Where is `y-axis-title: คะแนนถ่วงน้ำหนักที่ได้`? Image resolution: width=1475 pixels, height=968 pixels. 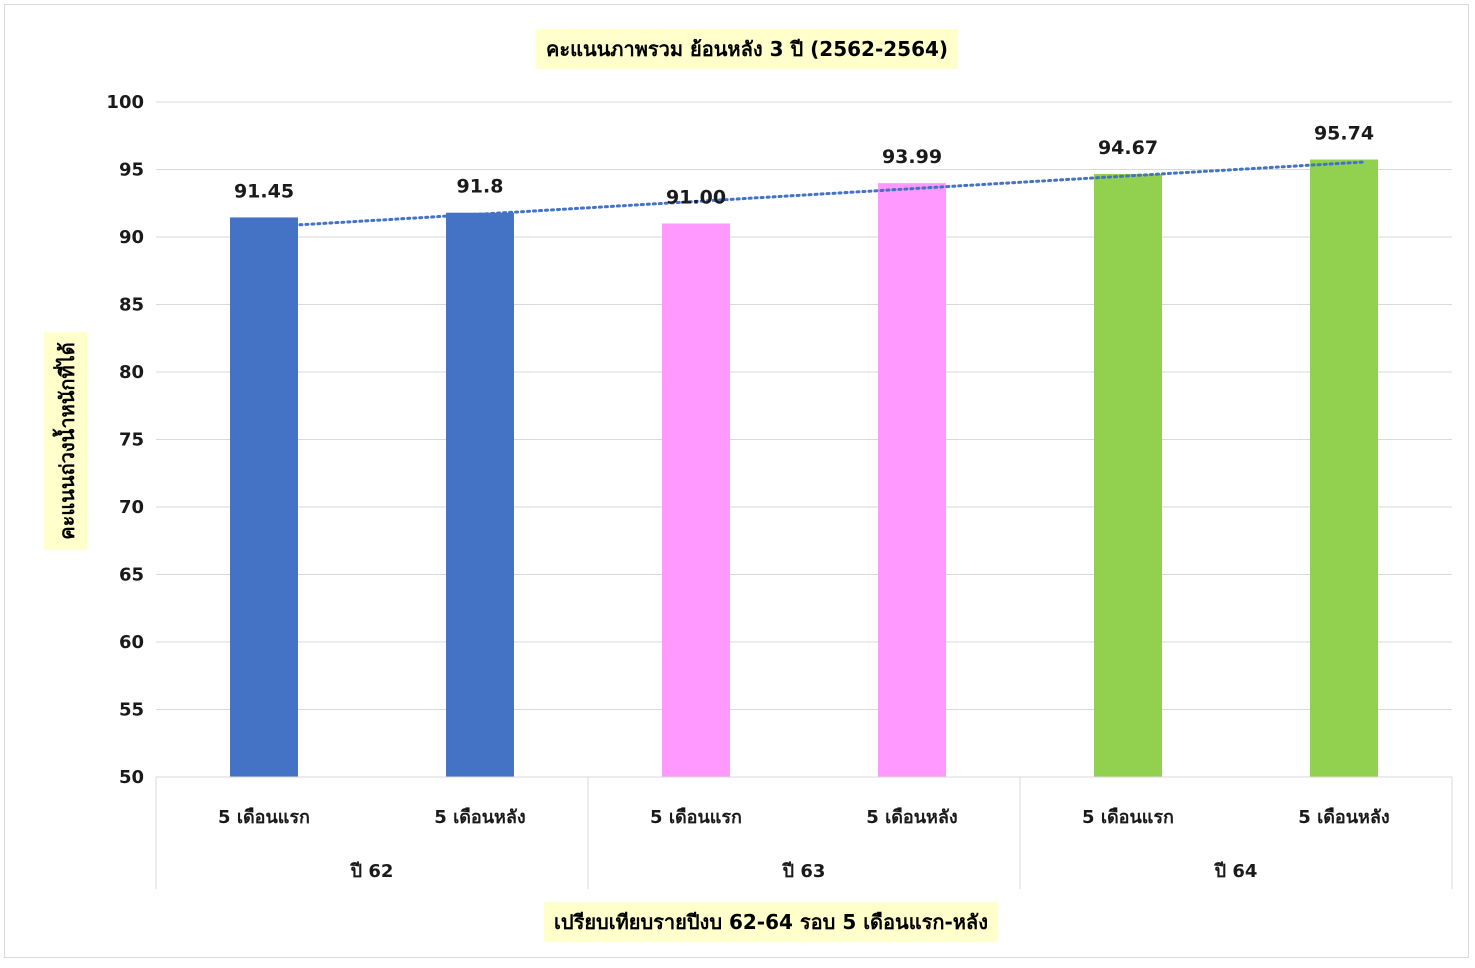
y-axis-title: คะแนนถ่วงน้ำหนักที่ได้ is located at coordinates (65, 441).